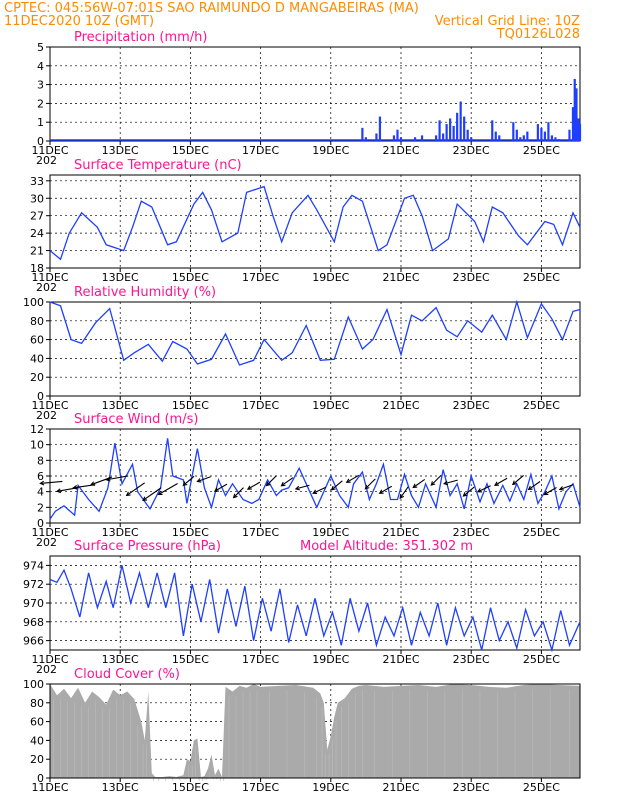 The height and width of the screenshot is (800, 618). I want to click on y-tick-label: 10, so click(37, 445).